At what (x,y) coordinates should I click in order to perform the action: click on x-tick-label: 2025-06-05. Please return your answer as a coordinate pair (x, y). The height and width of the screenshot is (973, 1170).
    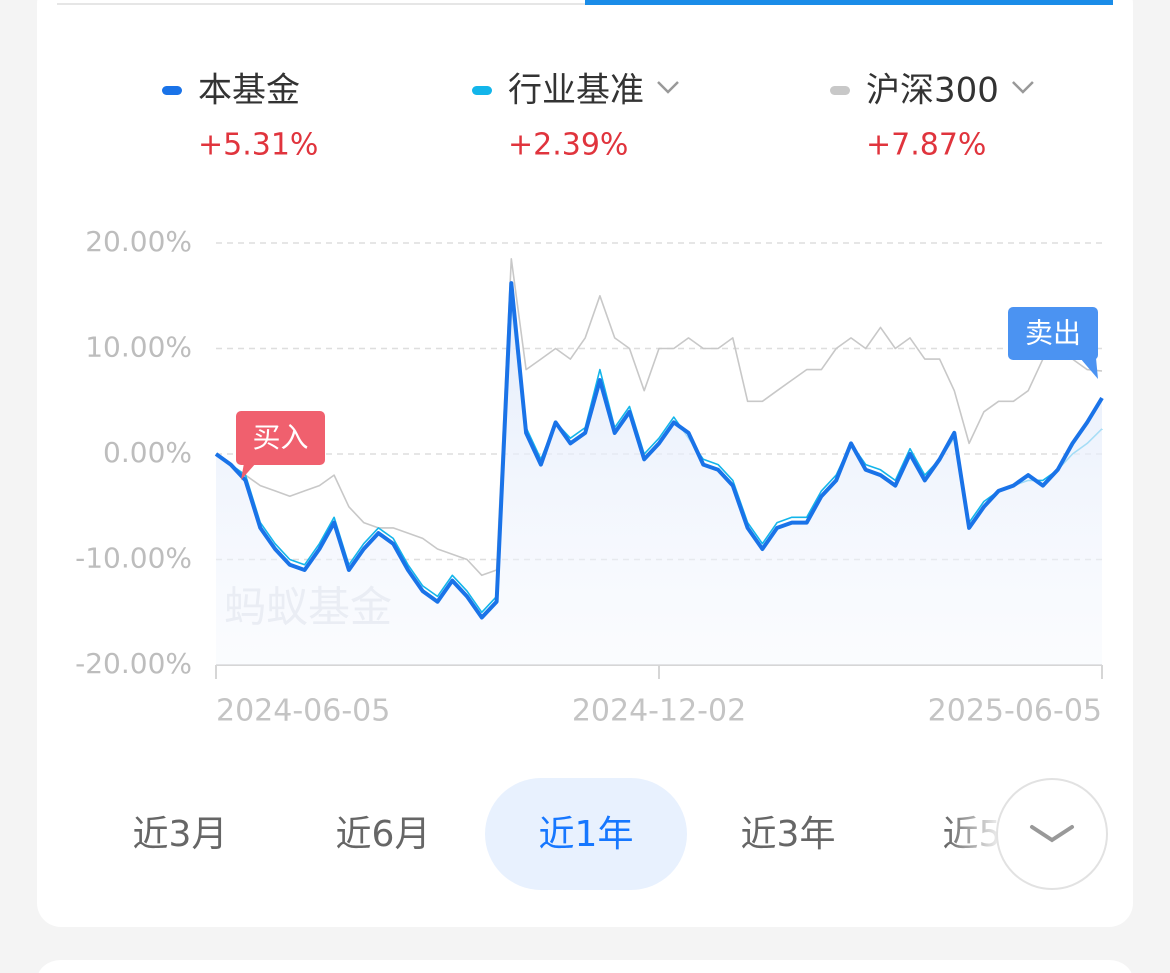
    Looking at the image, I should click on (1015, 711).